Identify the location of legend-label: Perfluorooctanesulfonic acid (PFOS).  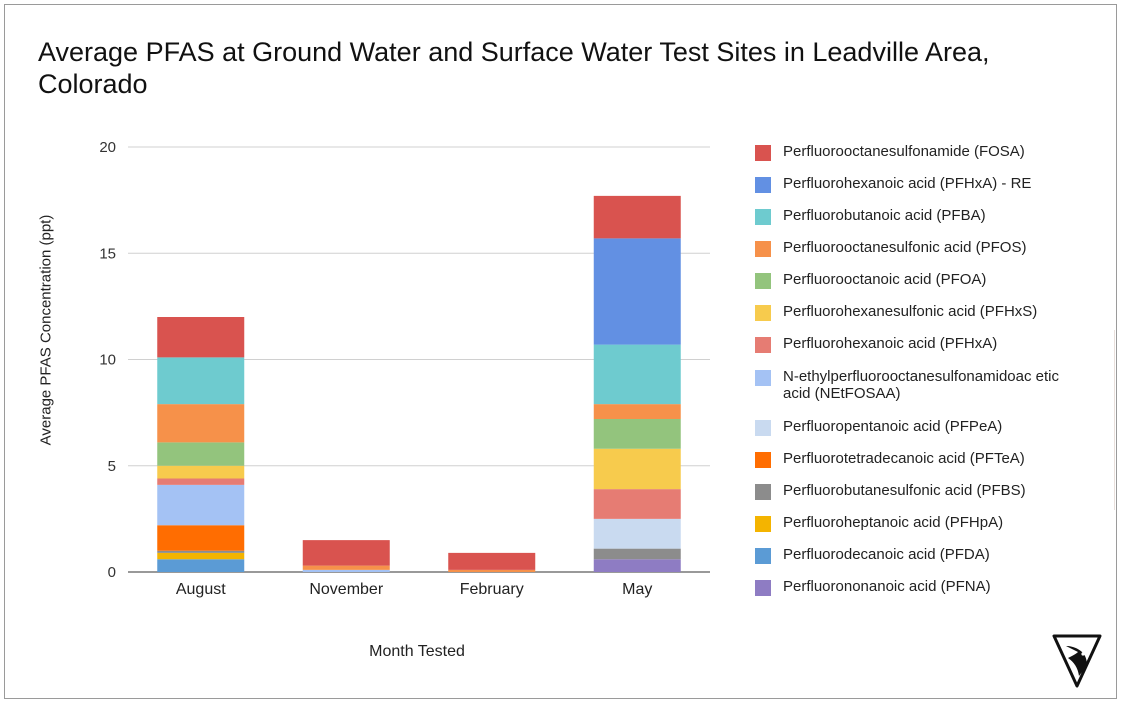
(905, 247).